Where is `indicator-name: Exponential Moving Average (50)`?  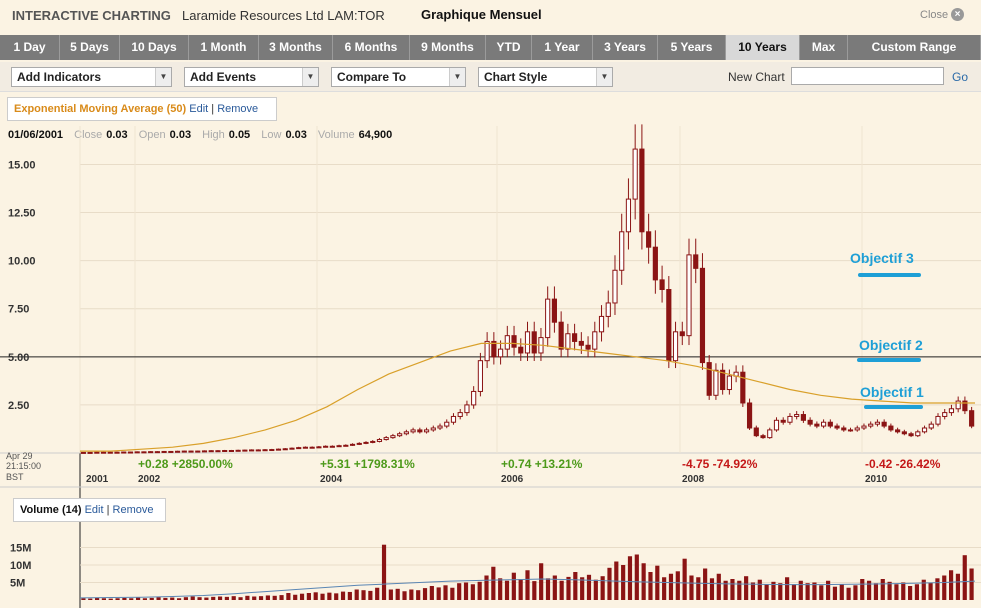 indicator-name: Exponential Moving Average (50) is located at coordinates (100, 109).